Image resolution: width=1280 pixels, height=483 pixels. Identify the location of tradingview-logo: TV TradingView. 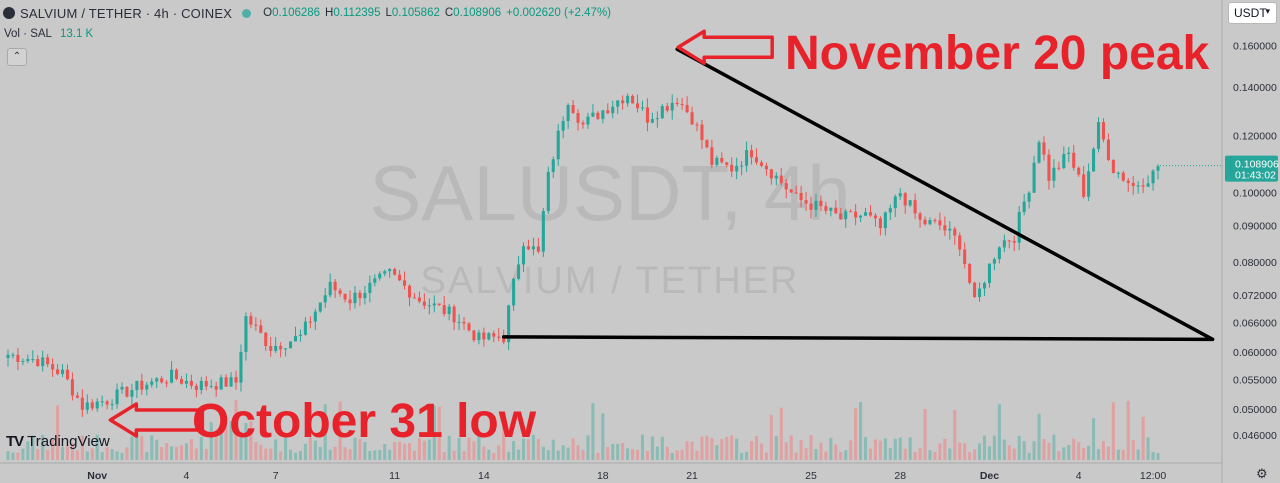
(58, 441).